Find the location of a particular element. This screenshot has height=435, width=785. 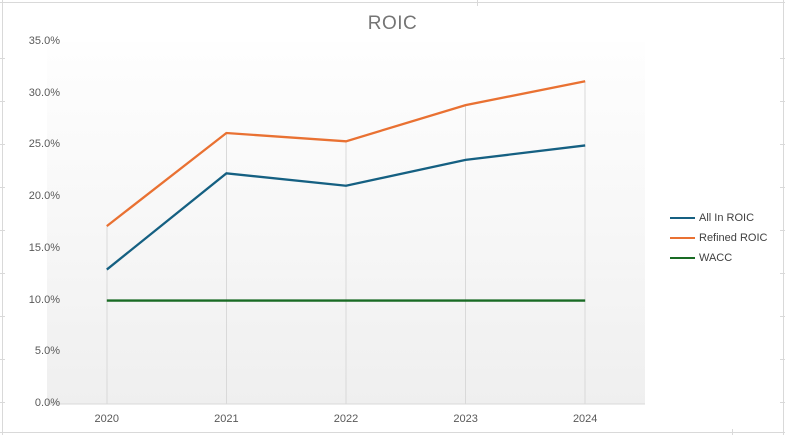

chart-title: ROIC is located at coordinates (392, 23).